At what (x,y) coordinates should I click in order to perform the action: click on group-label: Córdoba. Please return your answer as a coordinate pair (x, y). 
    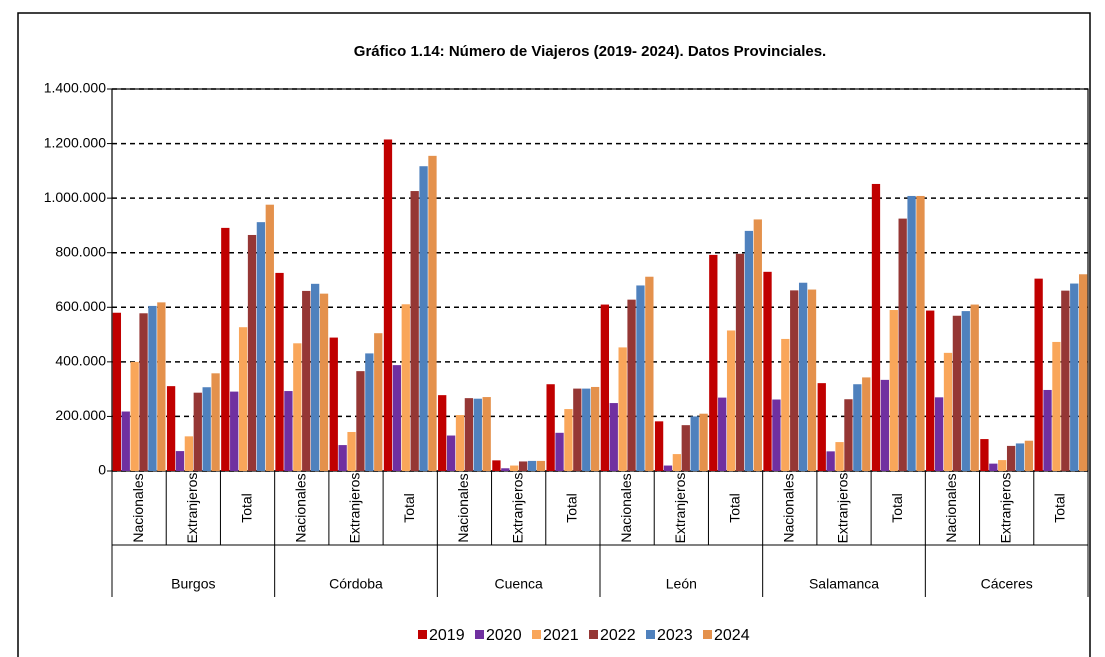
    Looking at the image, I should click on (356, 584).